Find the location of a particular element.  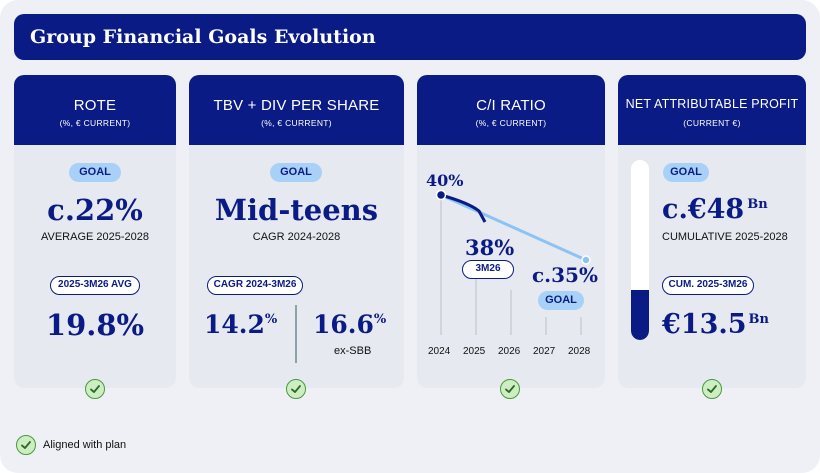

rote-subtitle: (%, € CURRENT) is located at coordinates (95, 123).